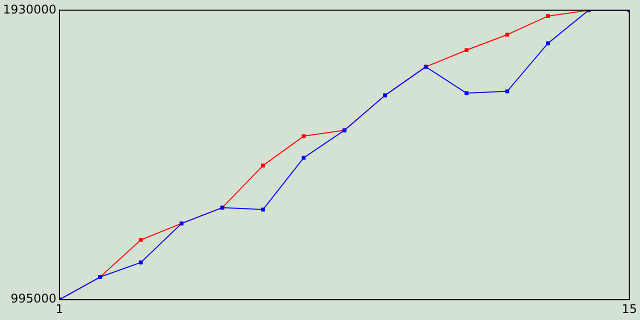  What do you see at coordinates (630, 309) in the screenshot?
I see `x-tick-label: 15` at bounding box center [630, 309].